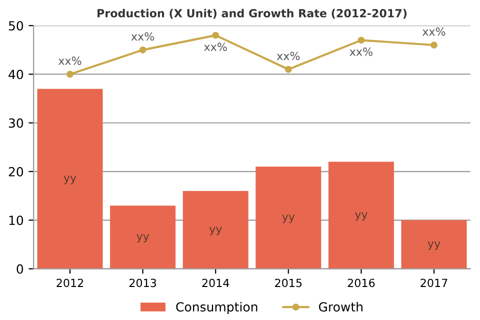 The height and width of the screenshot is (320, 480). What do you see at coordinates (142, 283) in the screenshot?
I see `x-tick-label: 2013` at bounding box center [142, 283].